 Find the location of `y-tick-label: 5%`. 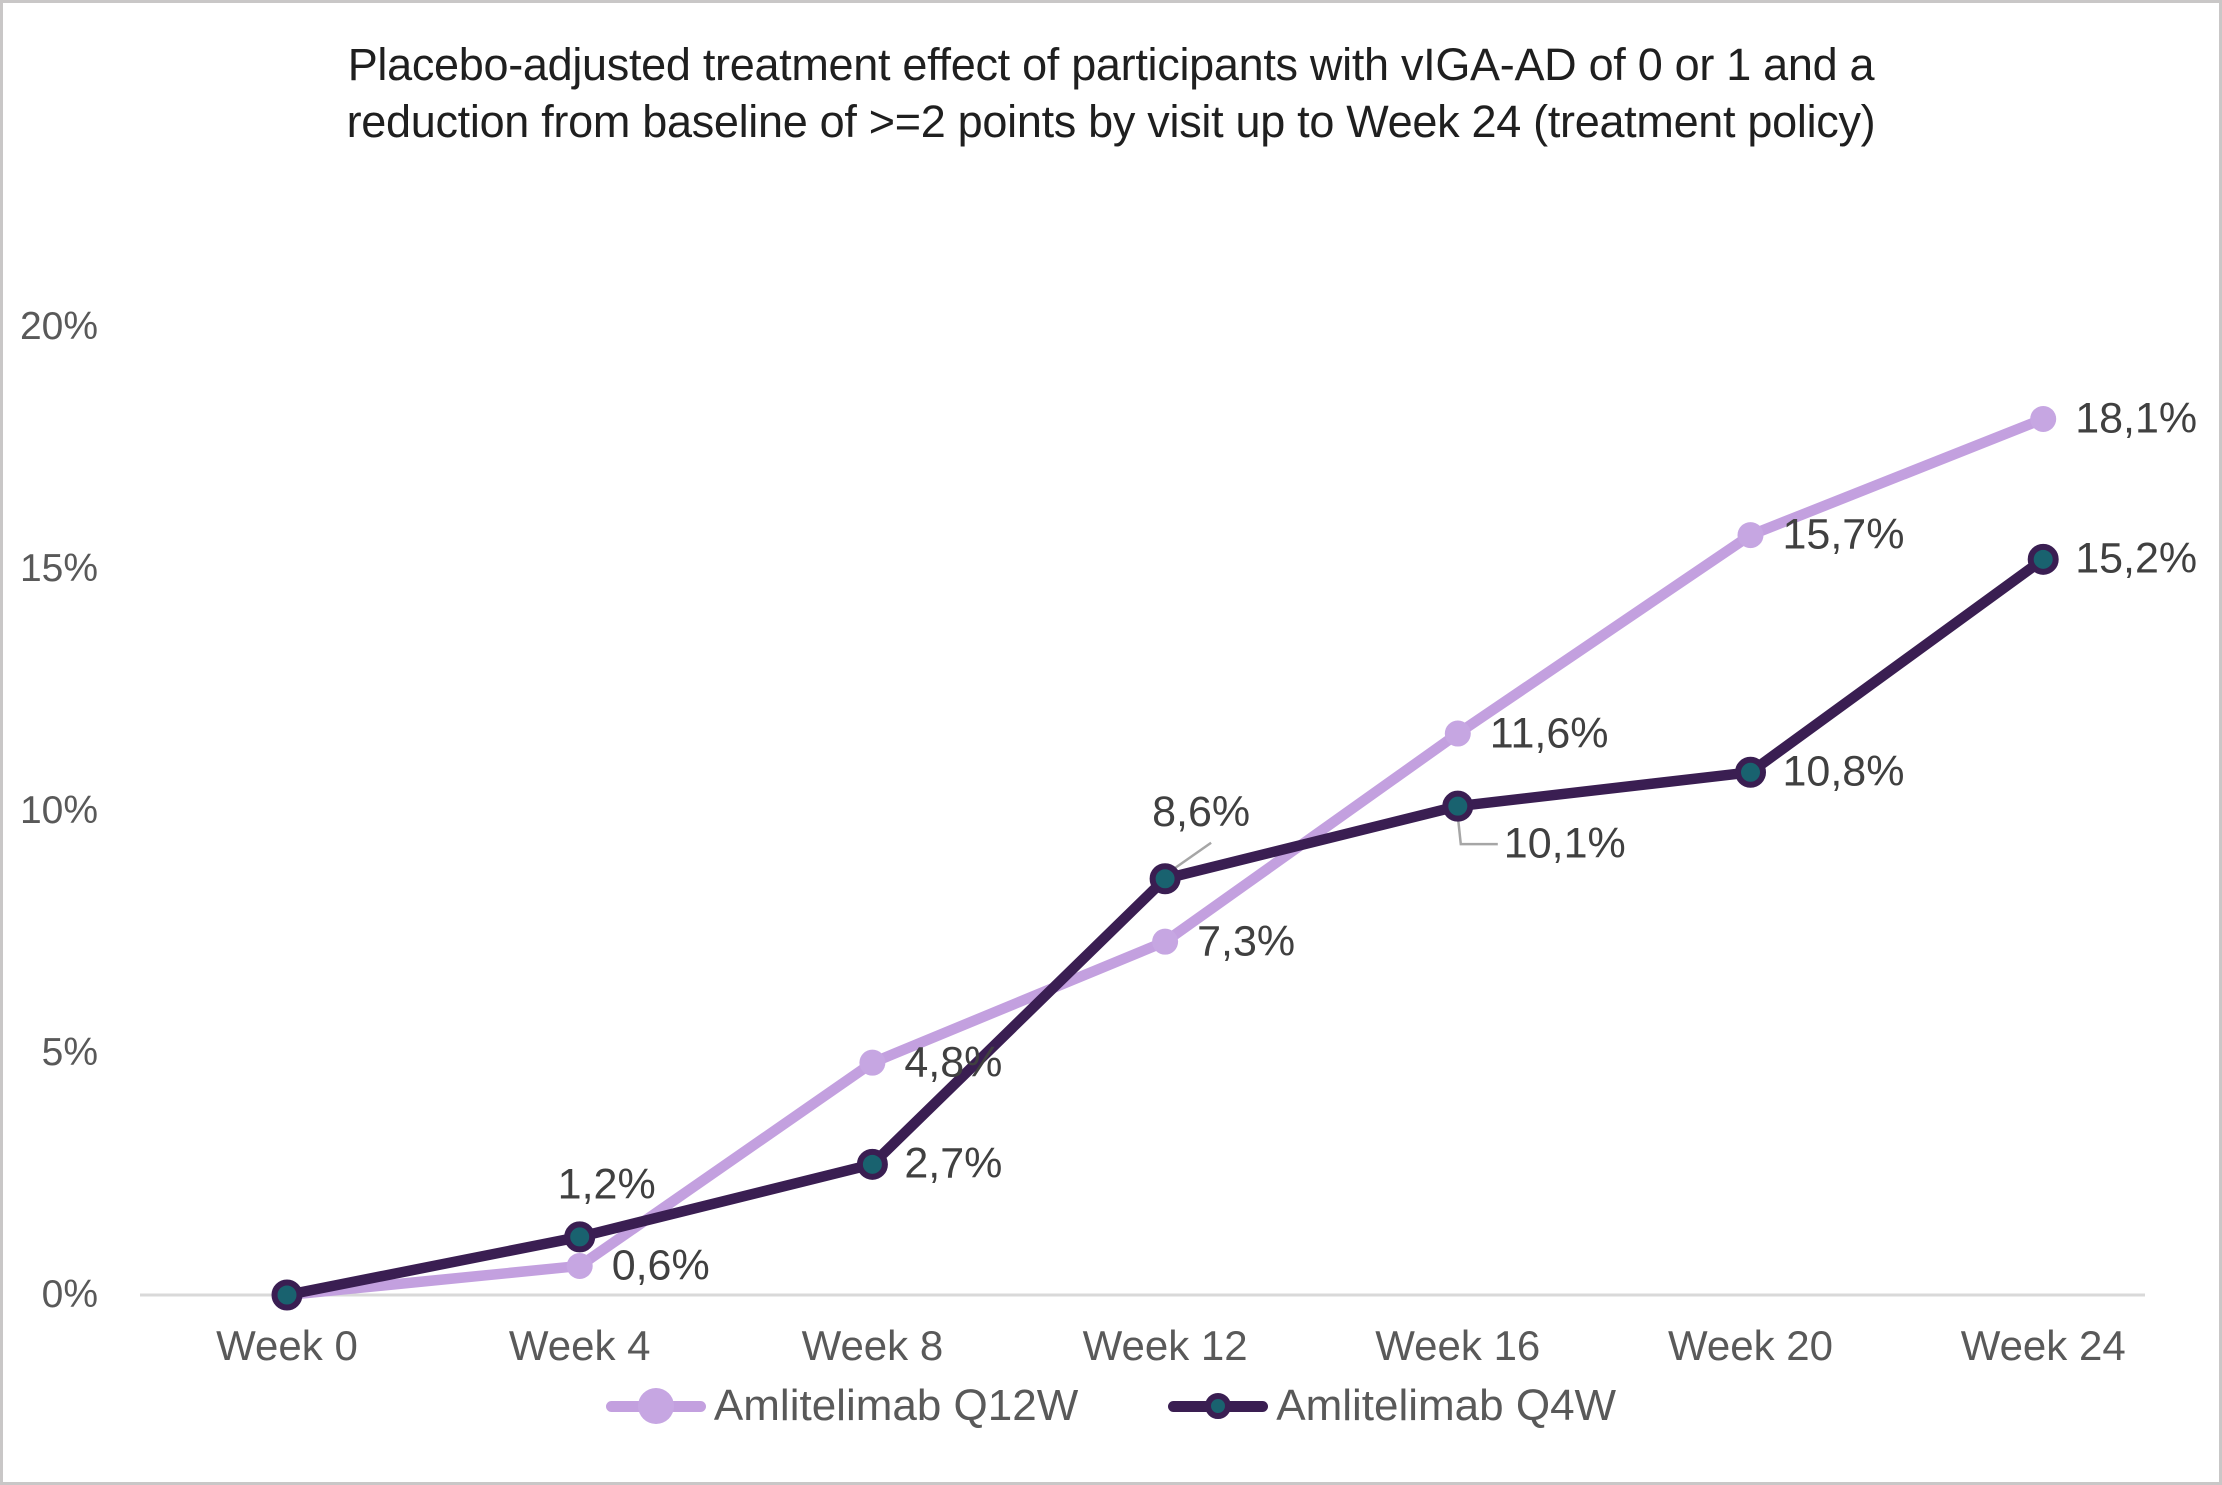

y-tick-label: 5% is located at coordinates (69, 1052).